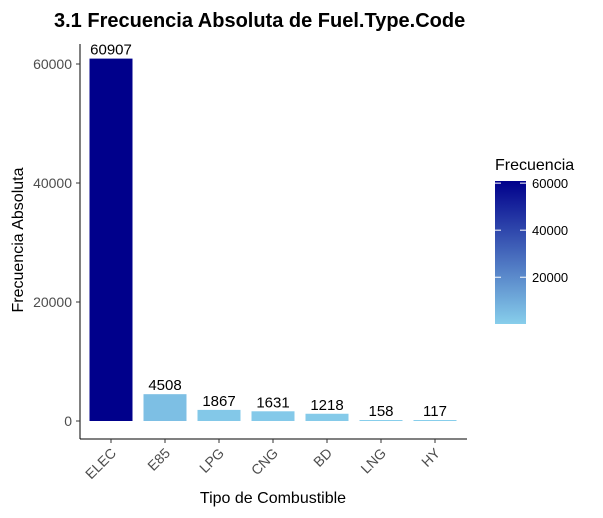  What do you see at coordinates (158, 459) in the screenshot?
I see `x-tick-label: E85` at bounding box center [158, 459].